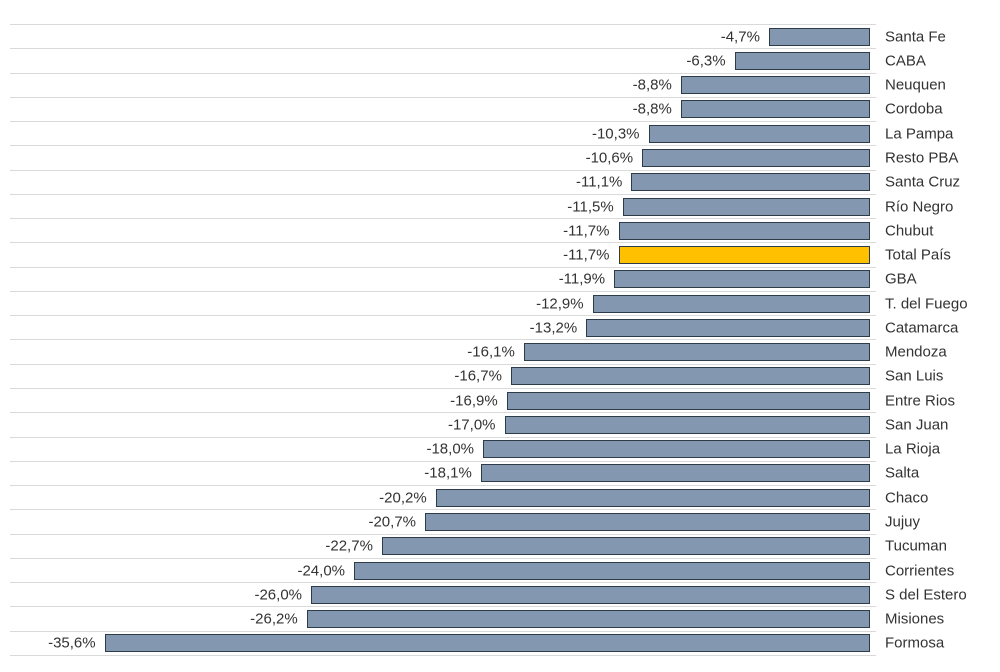 This screenshot has height=672, width=1000. Describe the element at coordinates (484, 328) in the screenshot. I see `chart-row: -13,2% Catamarca` at that location.